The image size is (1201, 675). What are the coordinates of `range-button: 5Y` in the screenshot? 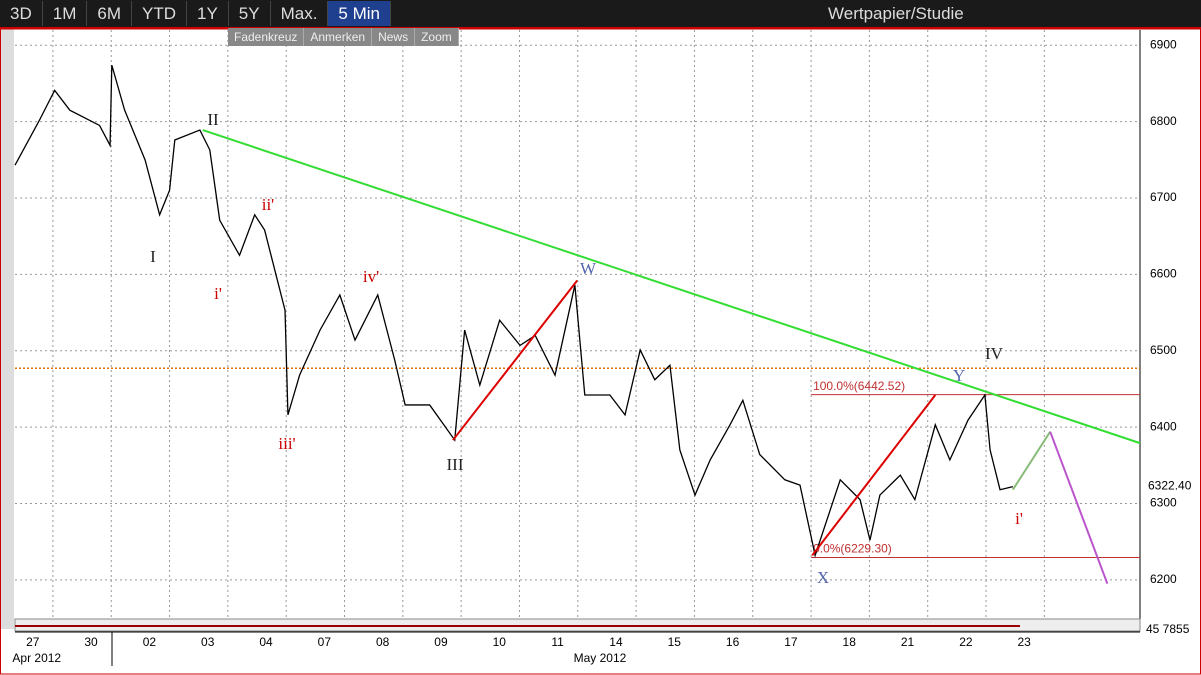 It's located at (250, 13).